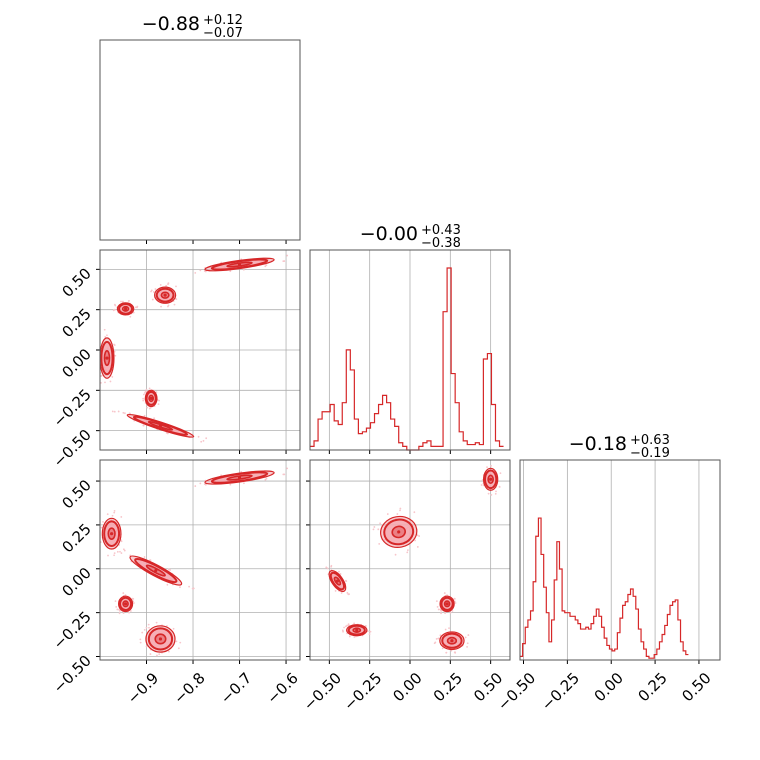  I want to click on histogram-panel-param-1: −0.88 +0.12 −0.07, so click(200, 128).